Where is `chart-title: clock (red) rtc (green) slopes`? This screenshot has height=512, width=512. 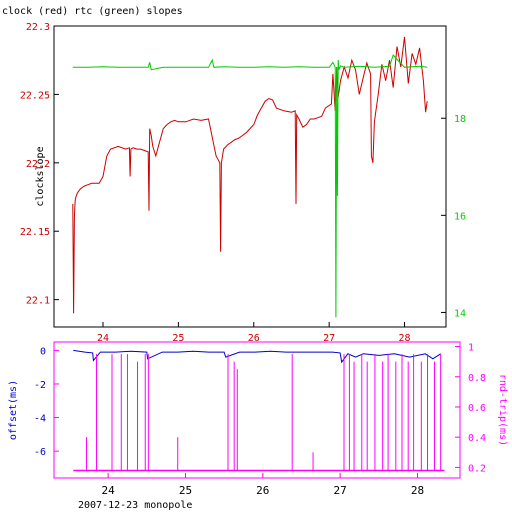 chart-title: clock (red) rtc (green) slopes is located at coordinates (92, 11).